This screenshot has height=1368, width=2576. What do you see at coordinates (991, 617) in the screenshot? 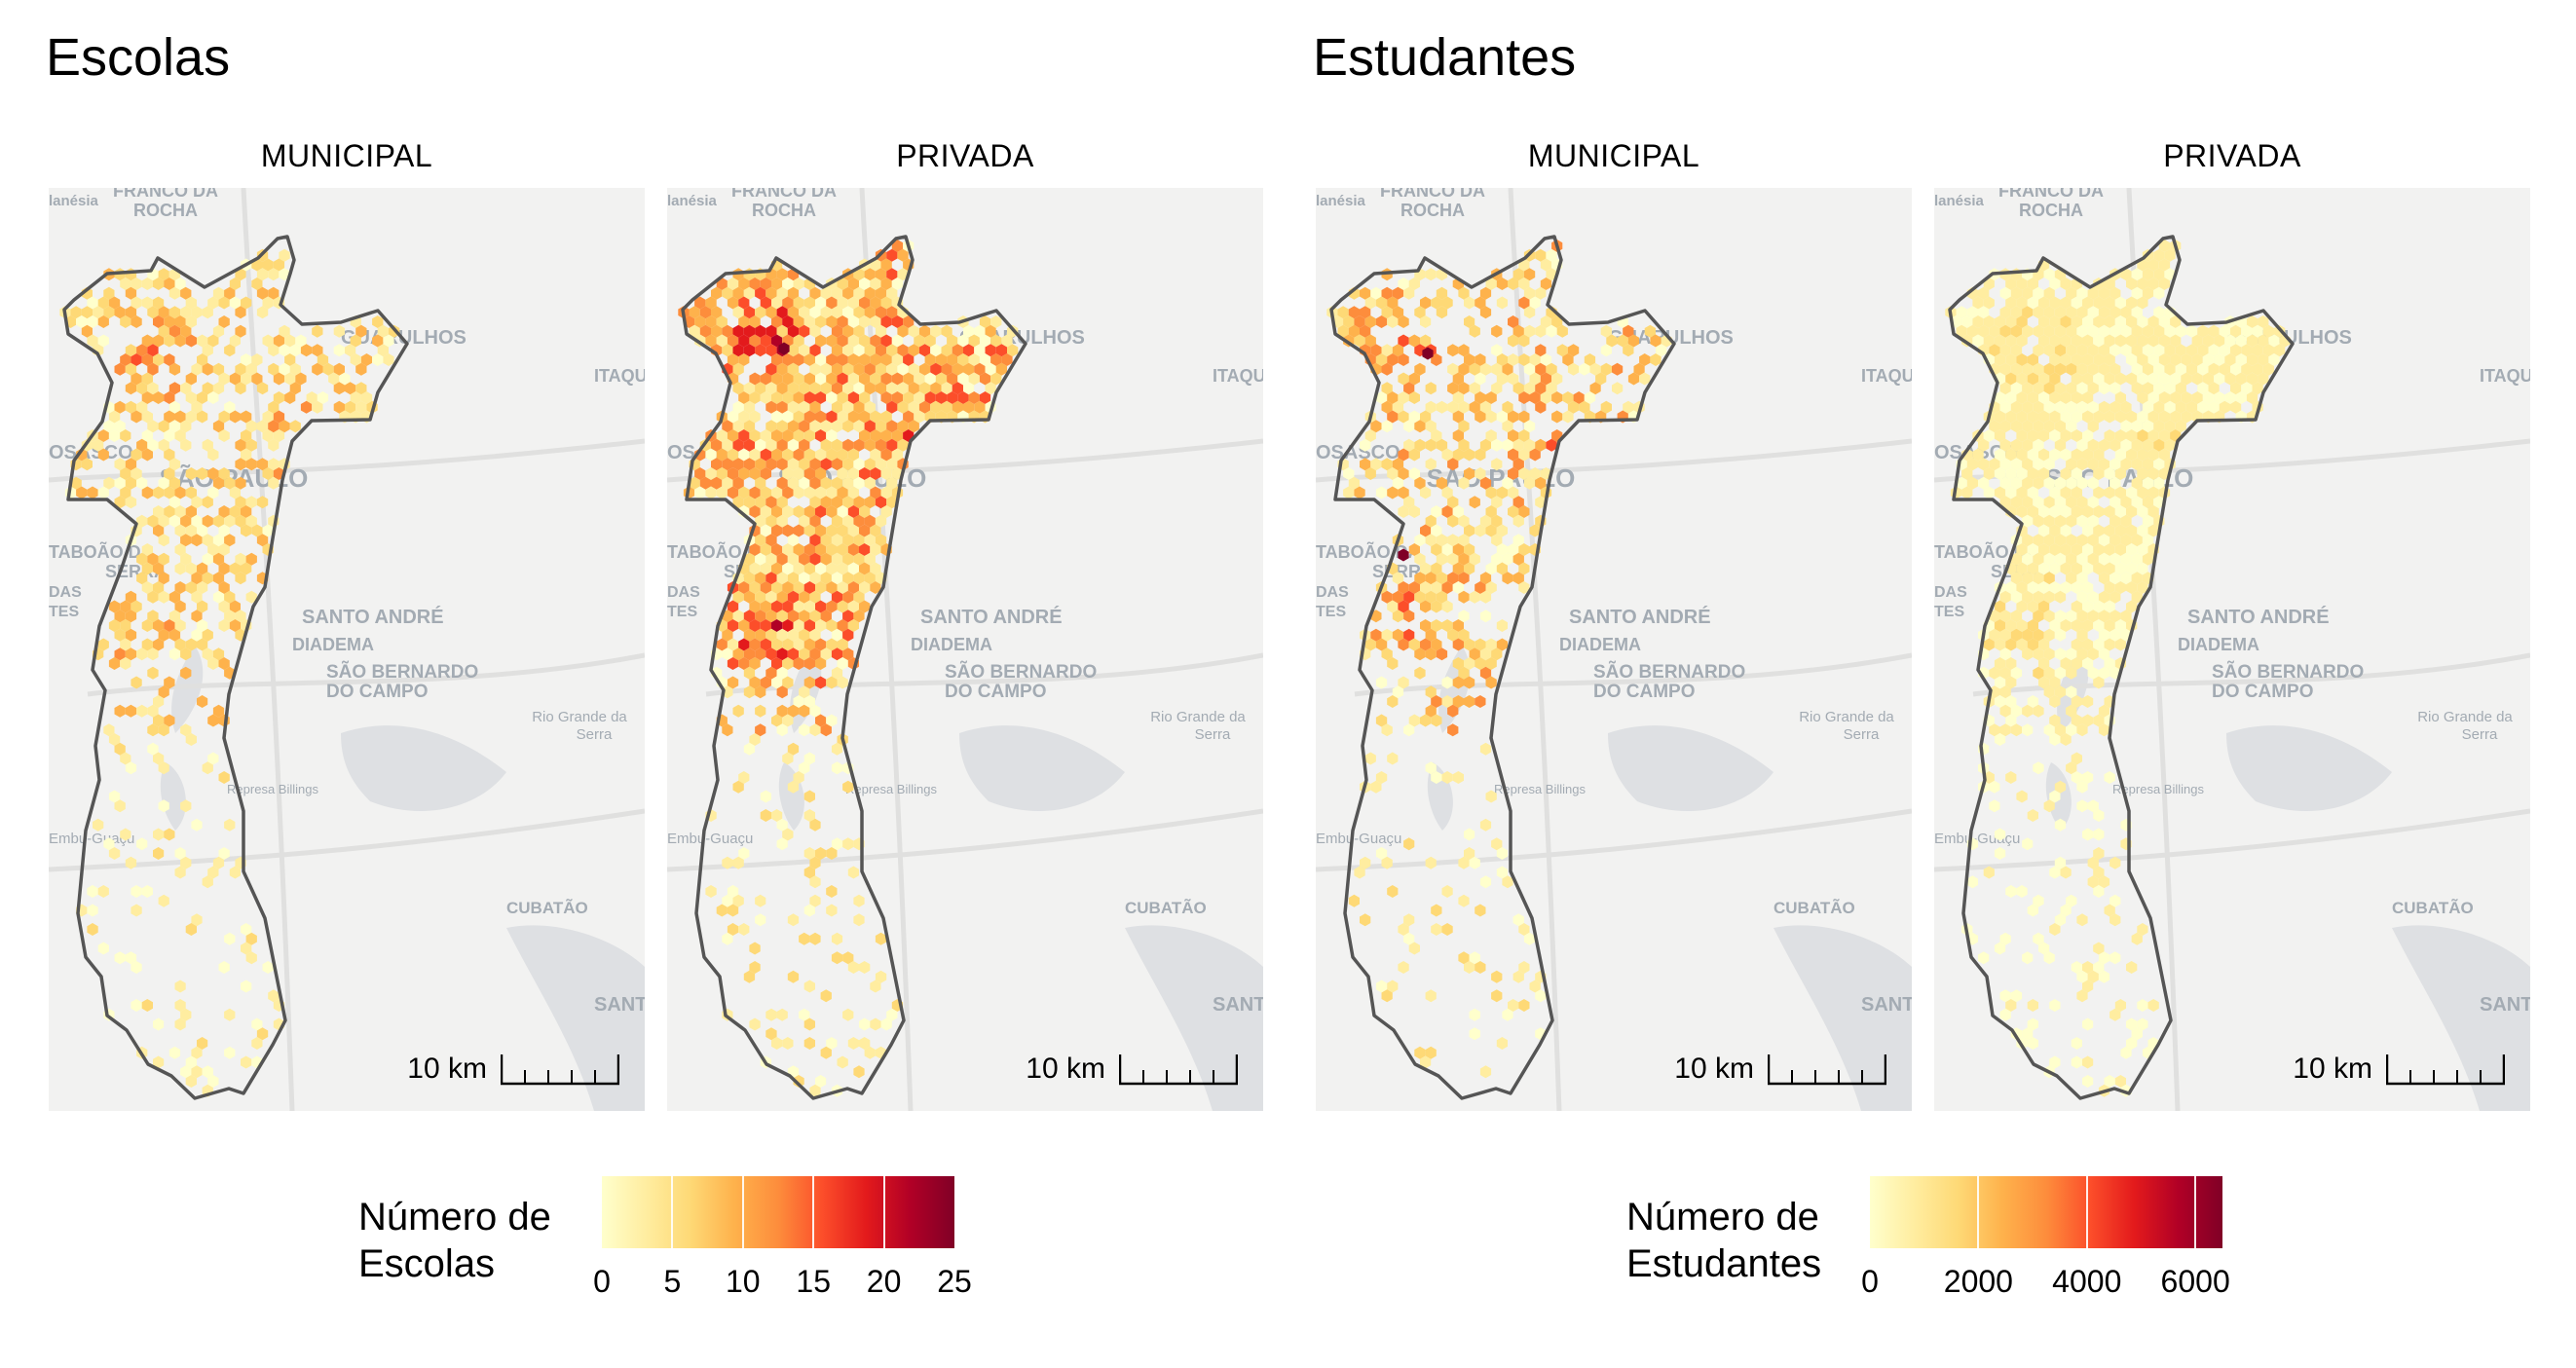
I see `basemap-label-santoandre: SANTO ANDRÉ` at bounding box center [991, 617].